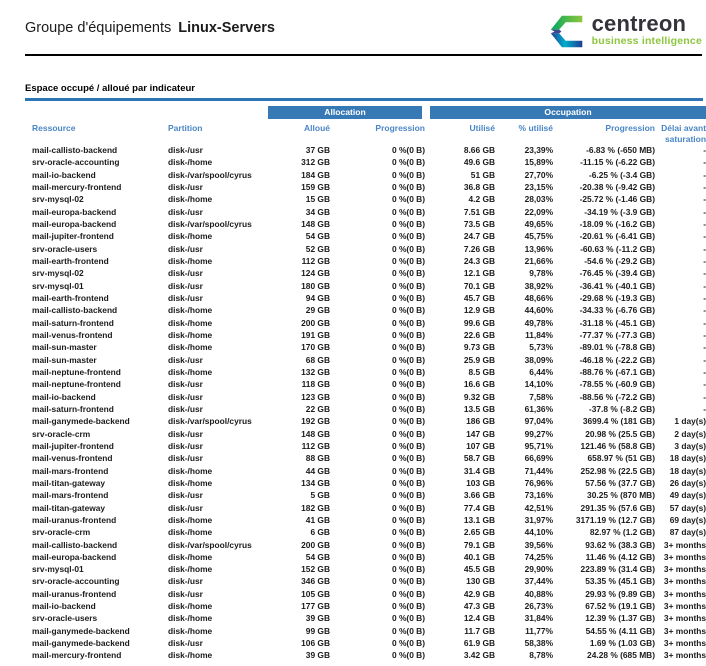  I want to click on used-percent-cell: 9,78%, so click(541, 273).